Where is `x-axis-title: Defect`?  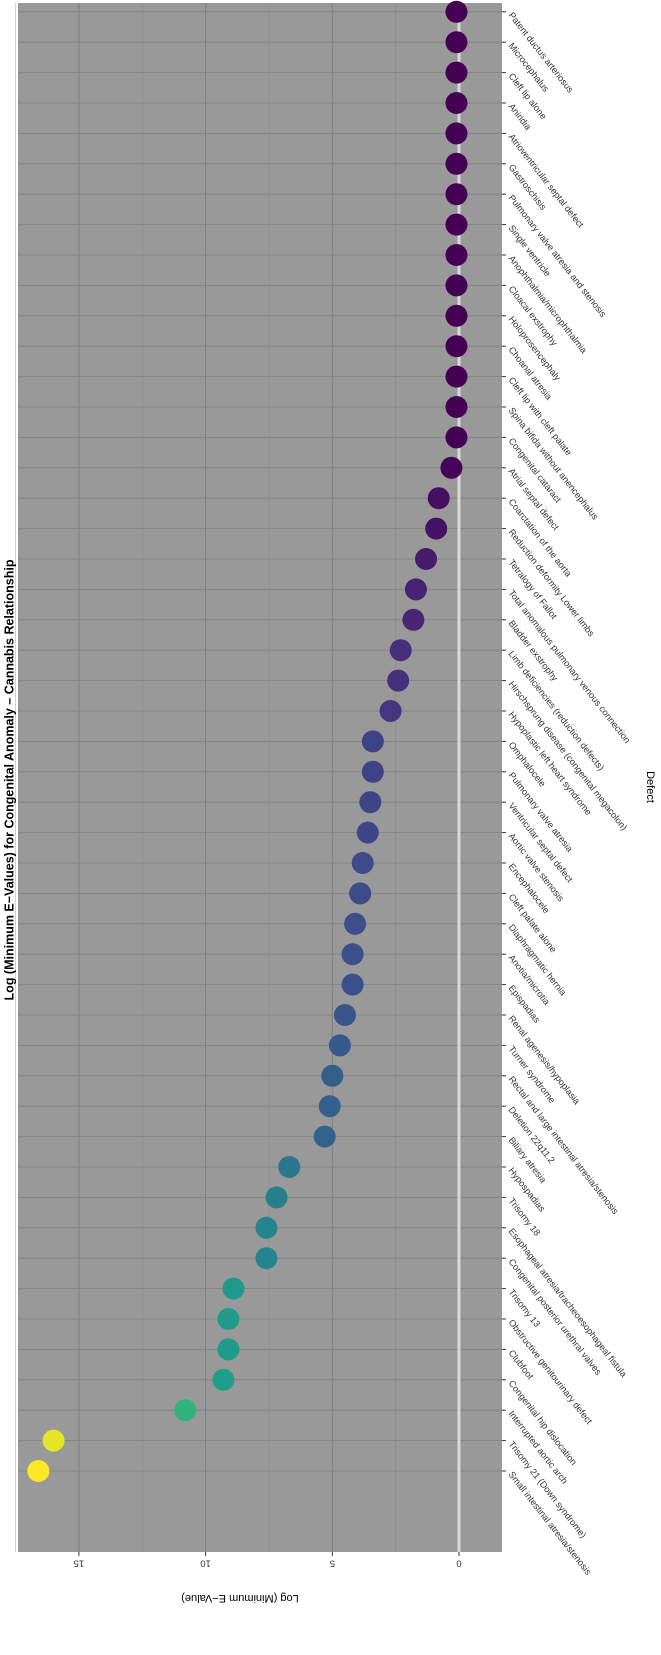
x-axis-title: Defect is located at coordinates (650, 787).